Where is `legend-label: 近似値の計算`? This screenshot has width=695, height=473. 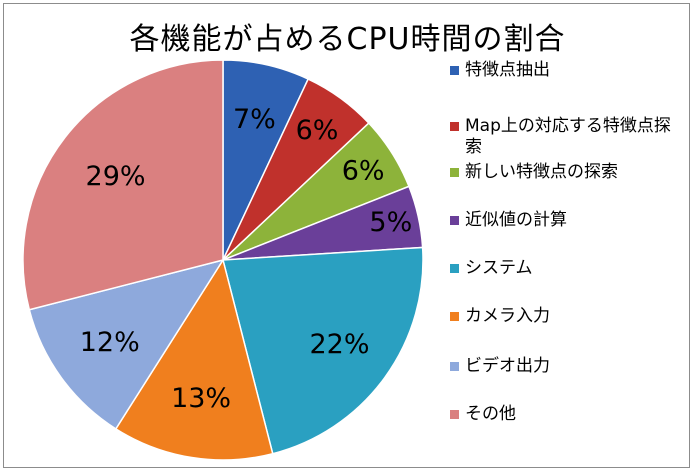 legend-label: 近似値の計算 is located at coordinates (516, 220).